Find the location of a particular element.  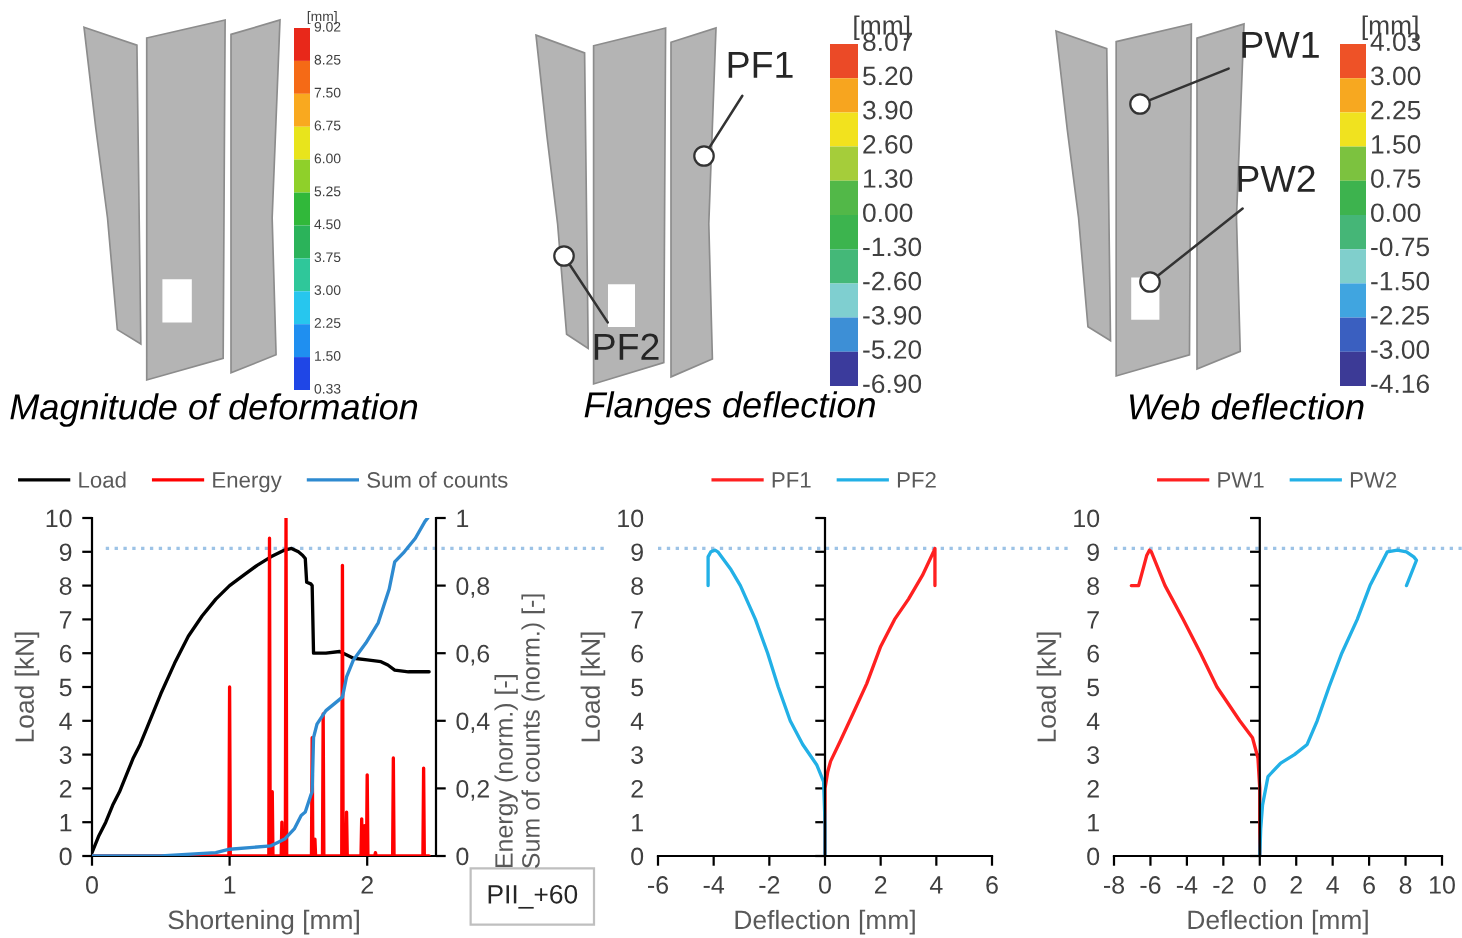

legend-label: Energy is located at coordinates (247, 482).